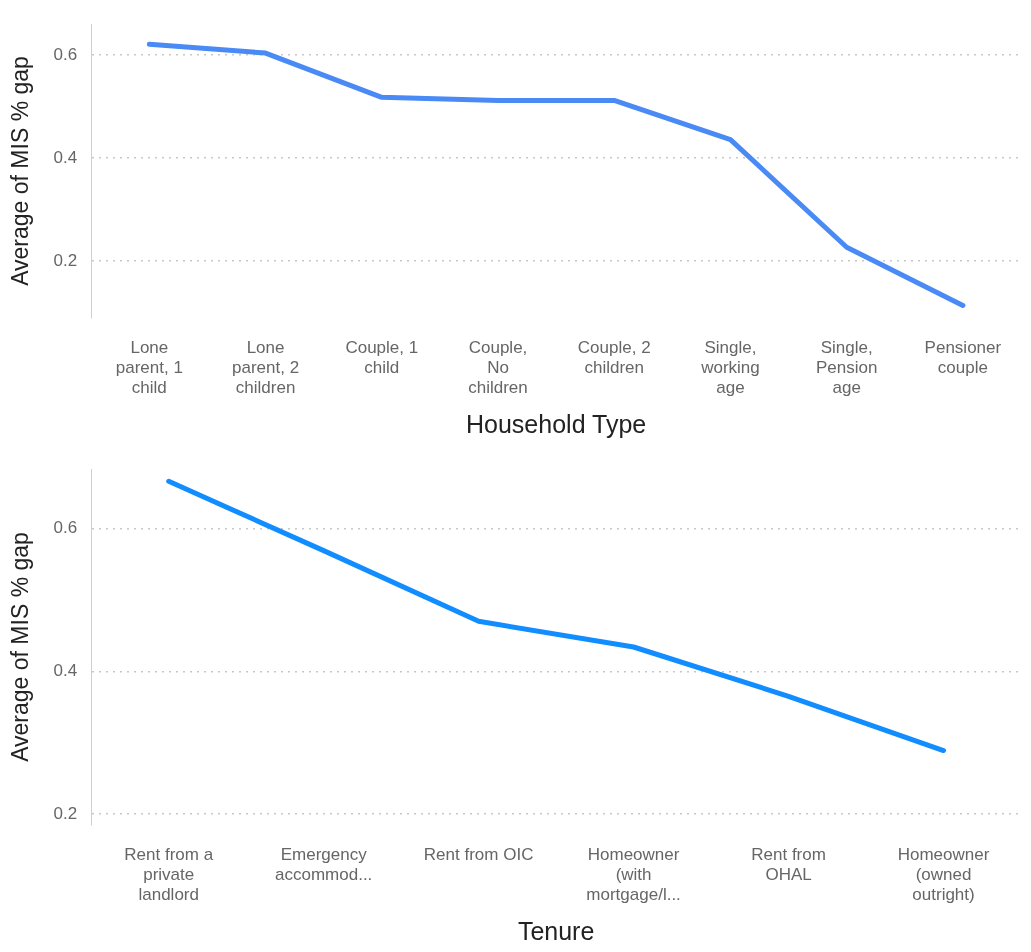  Describe the element at coordinates (478, 854) in the screenshot. I see `x-tick-label: Rent from OIC` at that location.